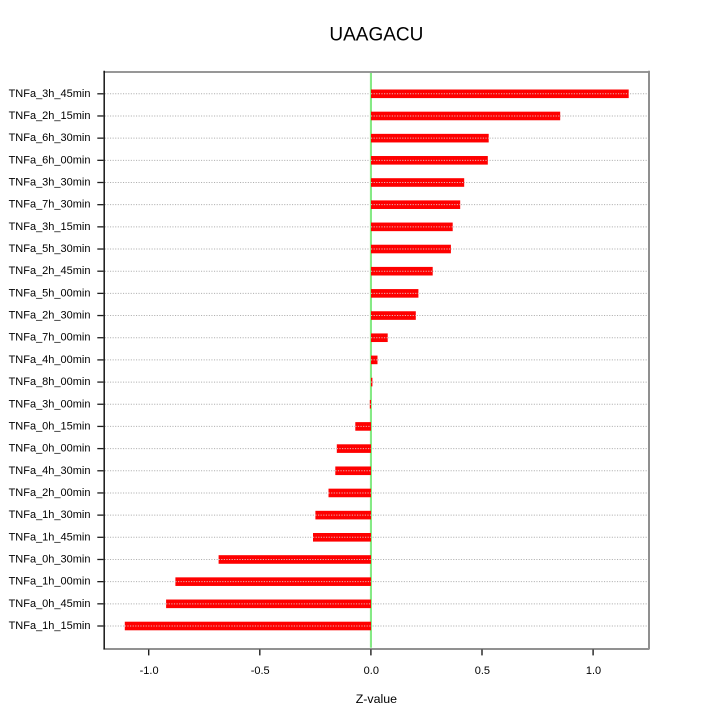 This screenshot has width=720, height=720. I want to click on svg-text: TNFa_0h_30min, so click(50, 559).